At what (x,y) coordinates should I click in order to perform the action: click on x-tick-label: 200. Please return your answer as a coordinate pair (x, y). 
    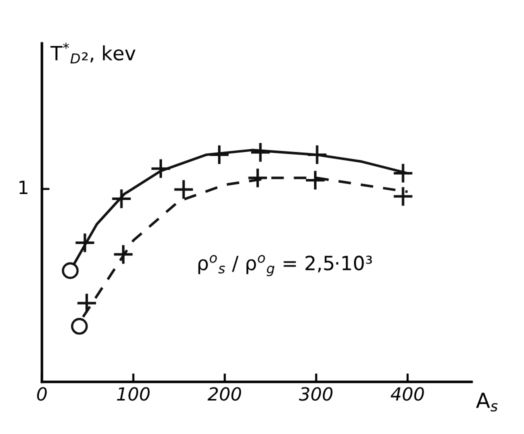
    Looking at the image, I should click on (225, 394).